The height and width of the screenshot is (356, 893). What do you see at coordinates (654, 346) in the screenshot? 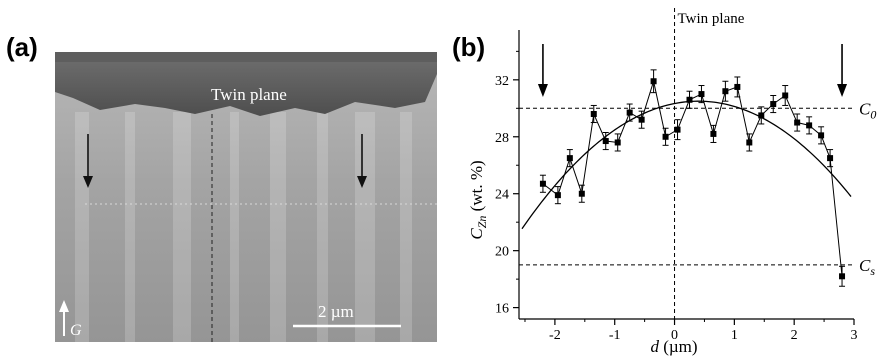
I see `x-axis-label-main: d` at bounding box center [654, 346].